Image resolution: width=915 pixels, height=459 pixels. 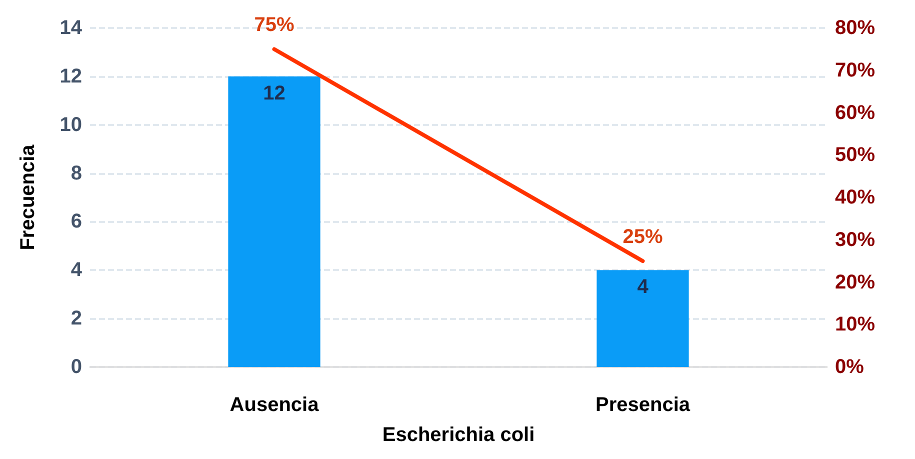 What do you see at coordinates (71, 125) in the screenshot?
I see `y-tick-label: 10` at bounding box center [71, 125].